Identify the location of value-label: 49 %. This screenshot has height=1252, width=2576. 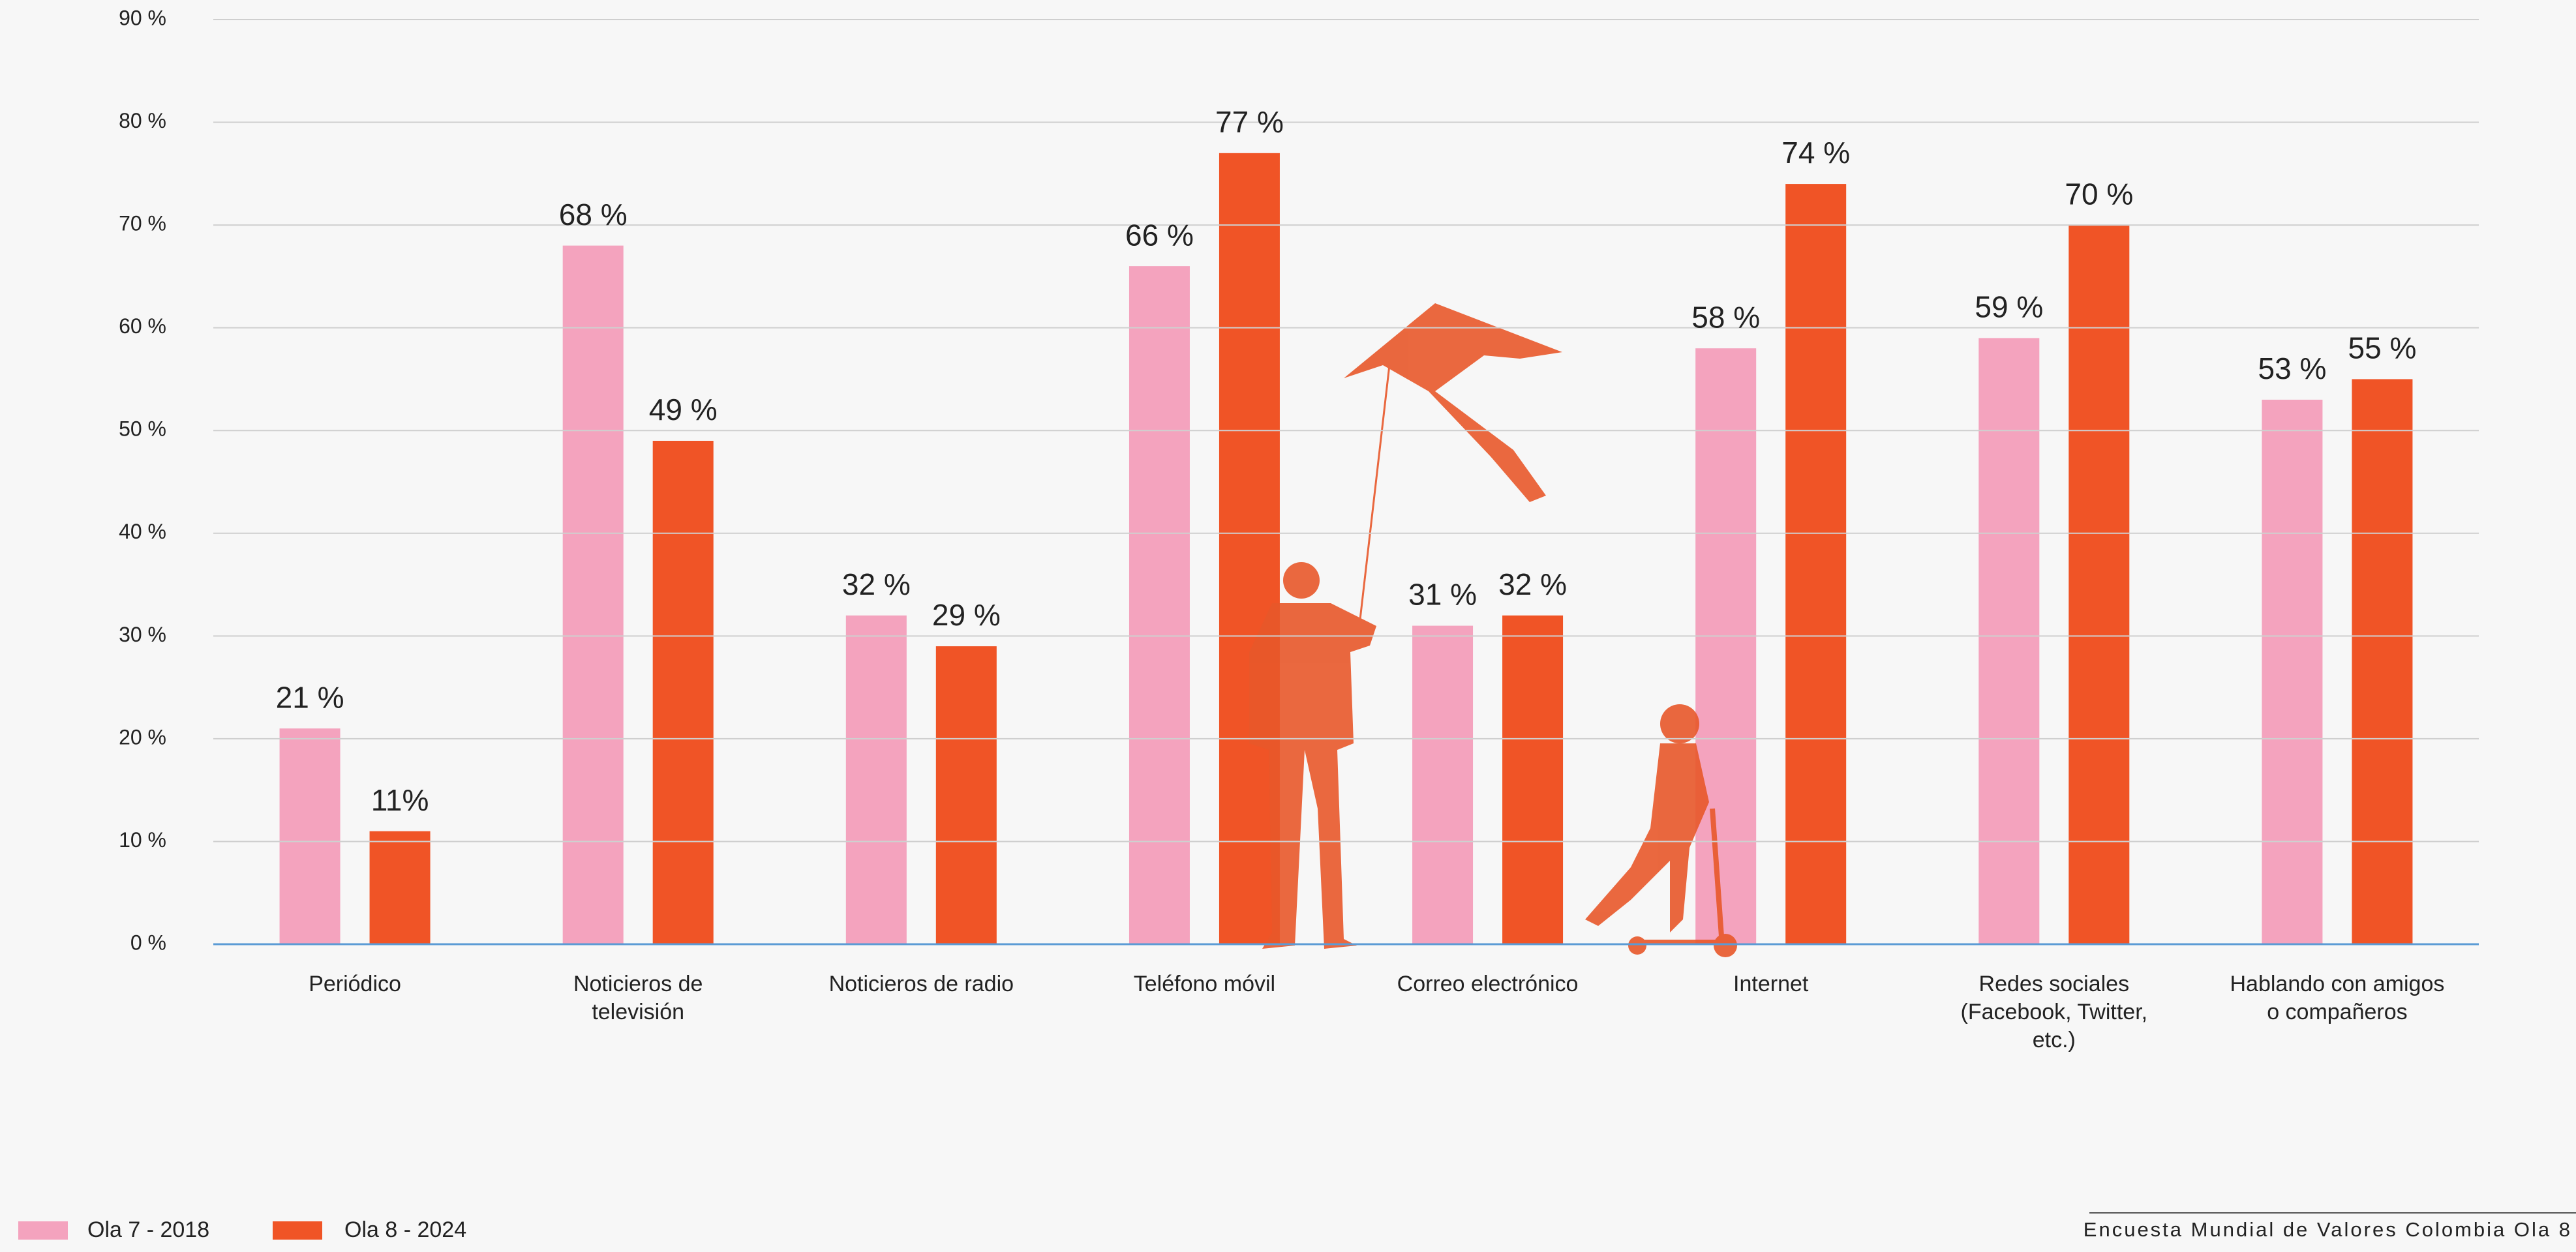
(683, 409).